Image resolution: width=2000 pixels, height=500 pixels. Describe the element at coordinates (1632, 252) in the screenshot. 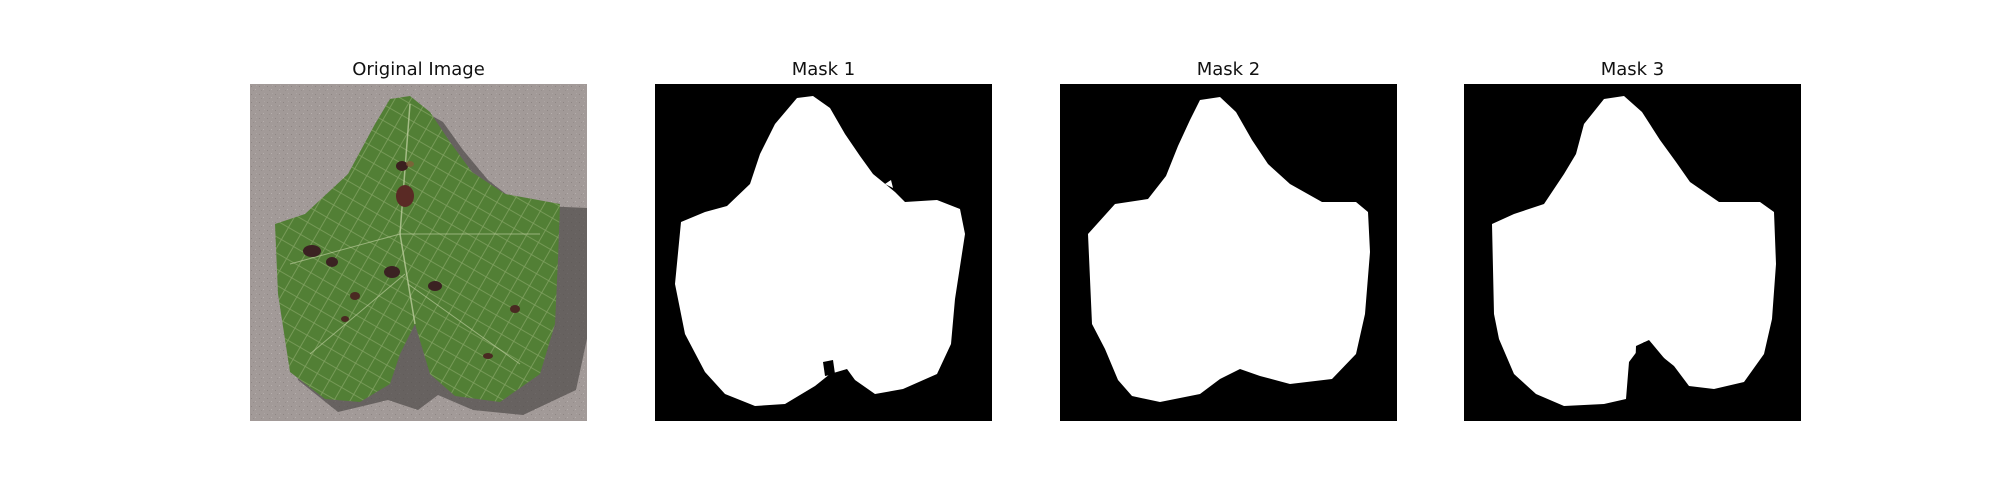

I see `mask-3-image` at that location.